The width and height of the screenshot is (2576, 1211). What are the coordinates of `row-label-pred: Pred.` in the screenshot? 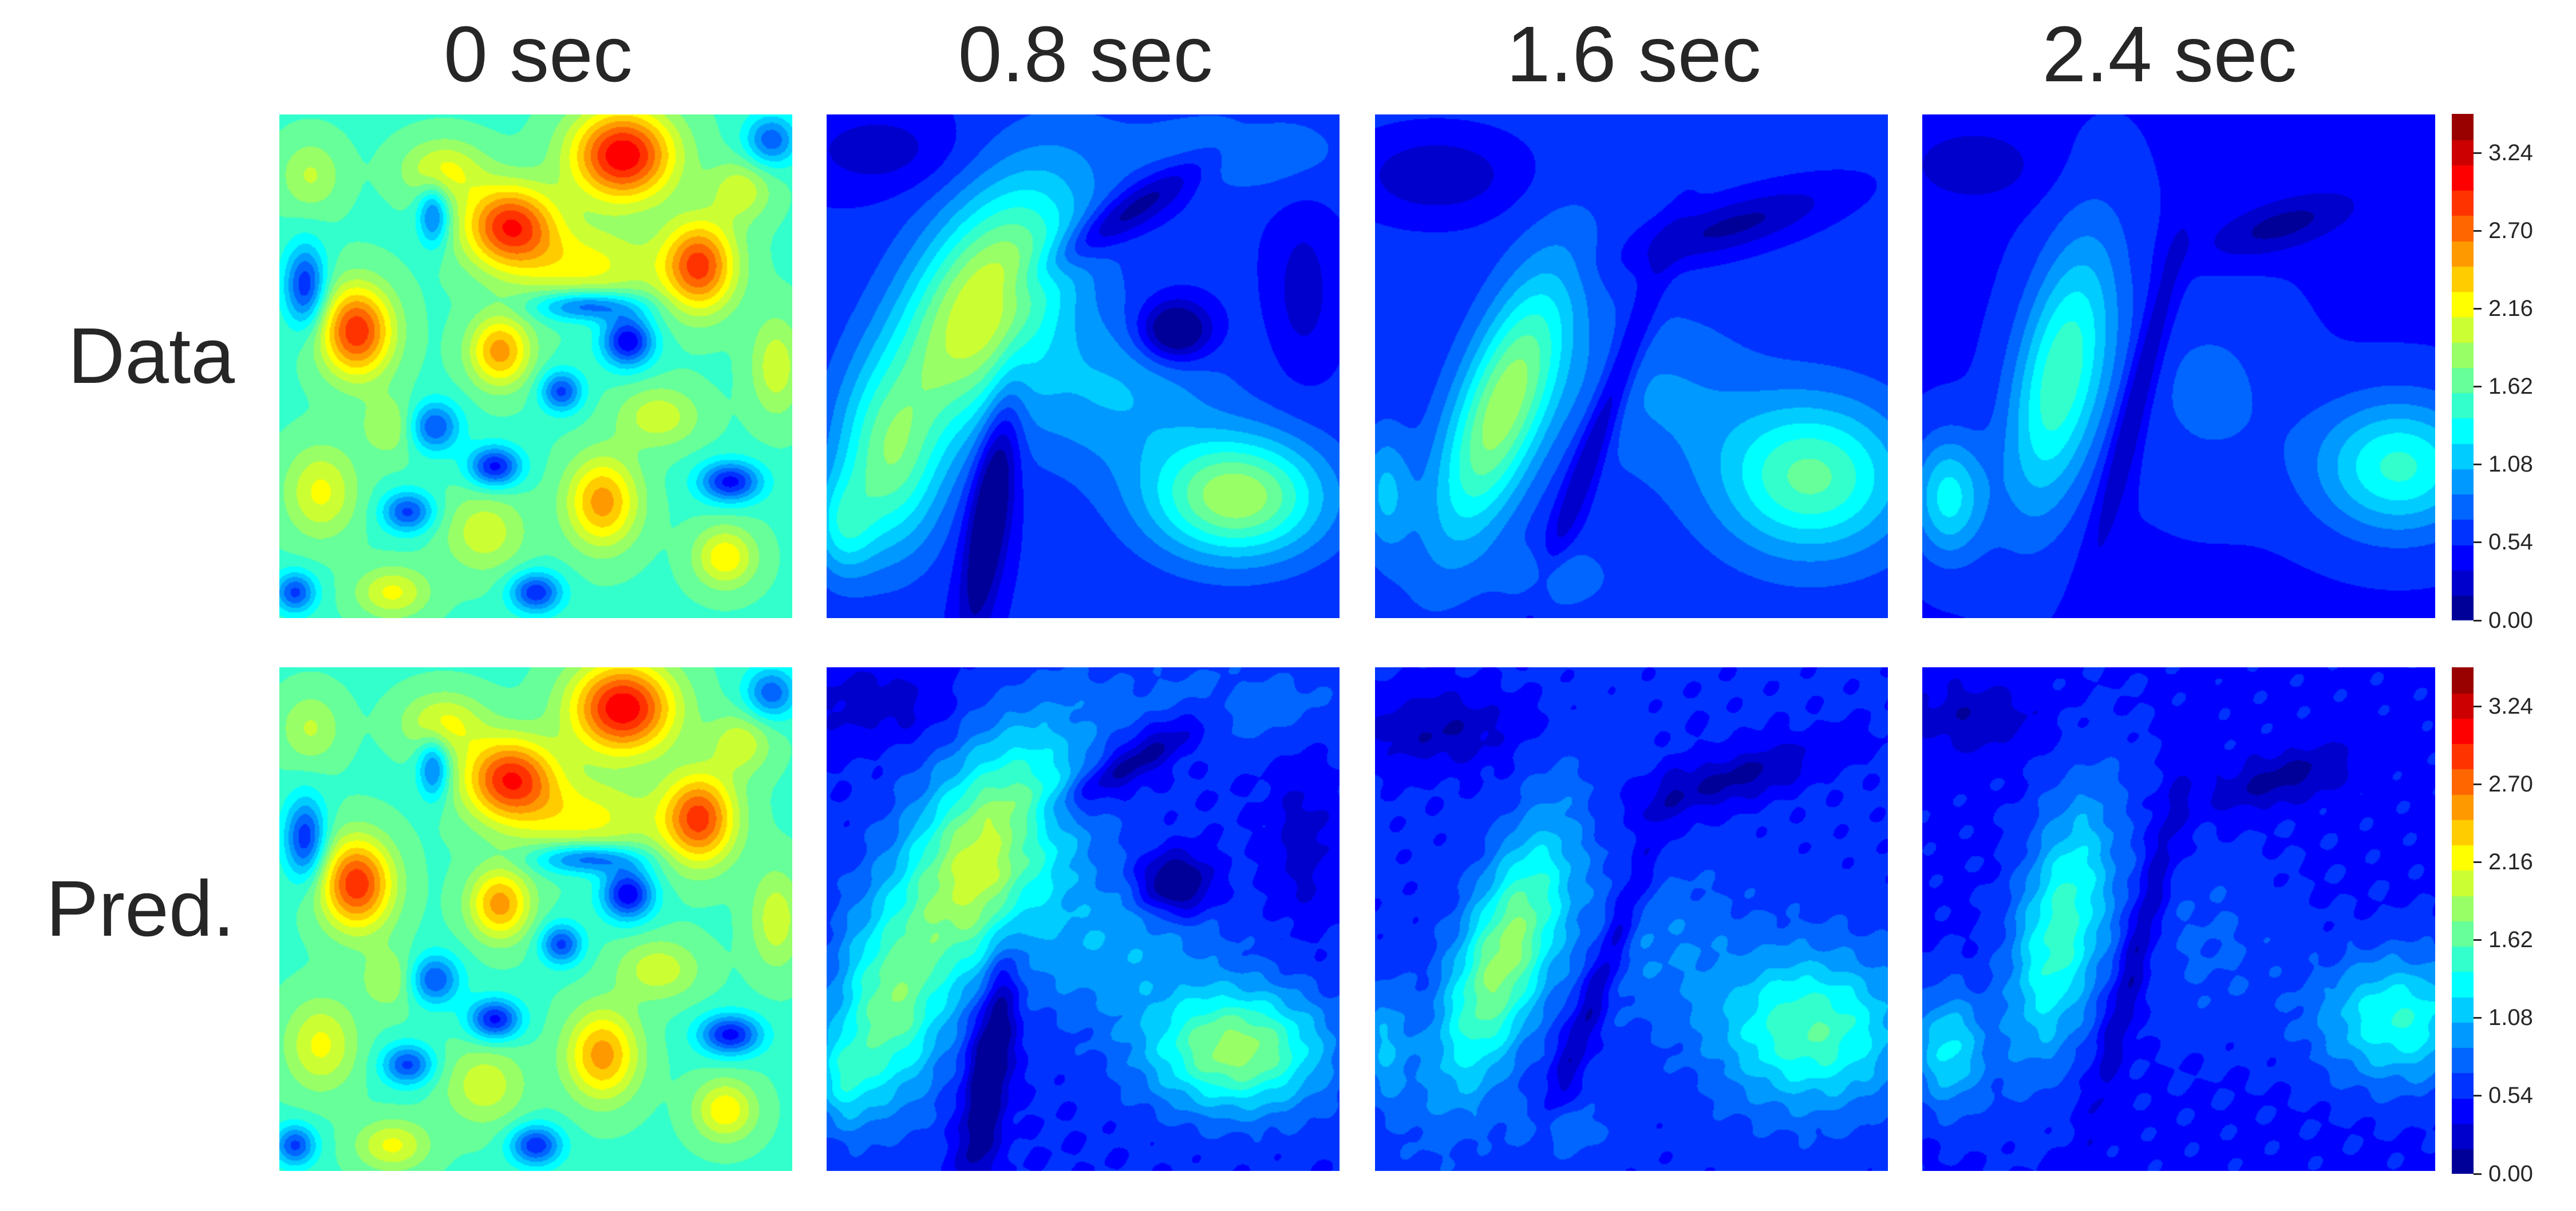 It's located at (140, 909).